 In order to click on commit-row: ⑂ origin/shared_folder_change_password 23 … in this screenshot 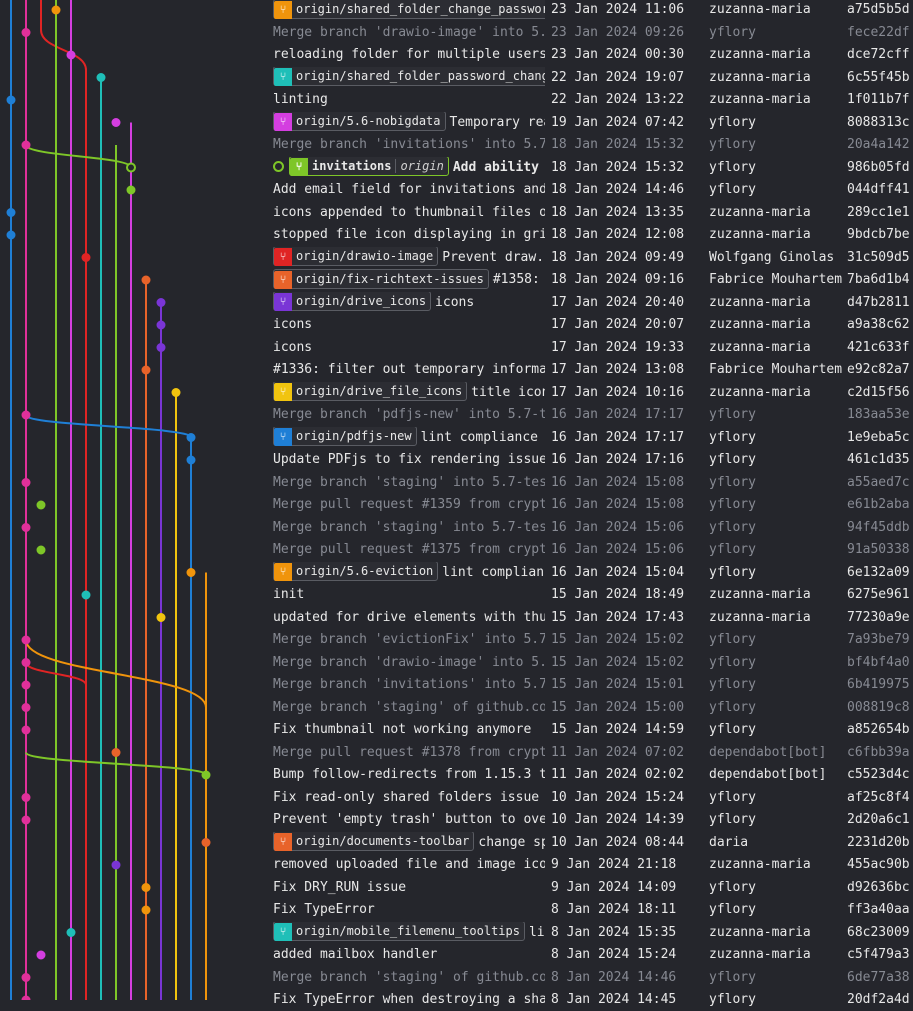, I will do `click(456, 10)`.